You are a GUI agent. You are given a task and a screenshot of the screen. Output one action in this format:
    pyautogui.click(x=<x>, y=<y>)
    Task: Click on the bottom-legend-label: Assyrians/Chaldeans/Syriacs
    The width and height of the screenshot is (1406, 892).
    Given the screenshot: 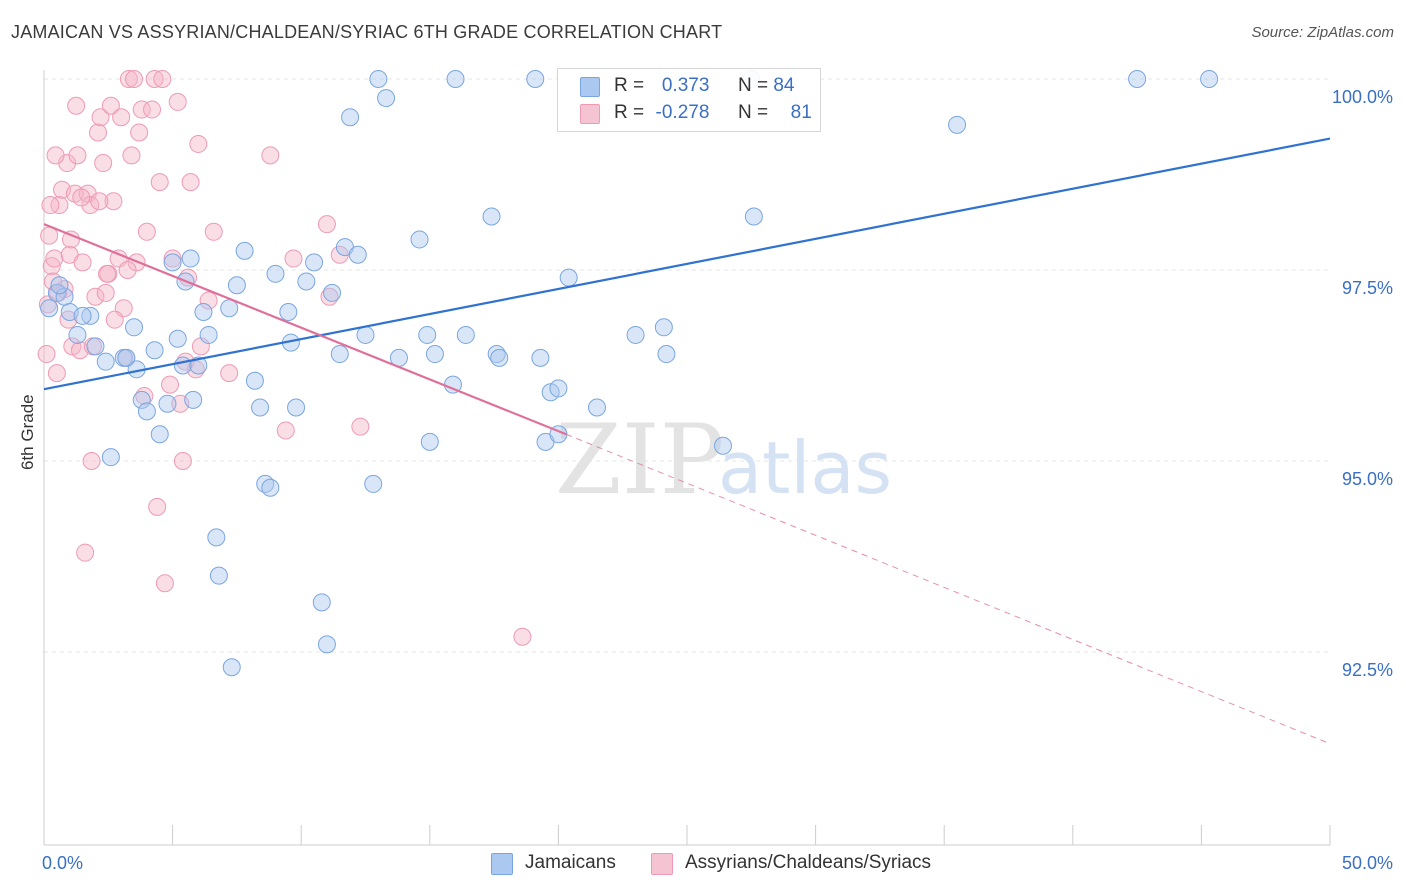 What is the action you would take?
    pyautogui.click(x=808, y=862)
    